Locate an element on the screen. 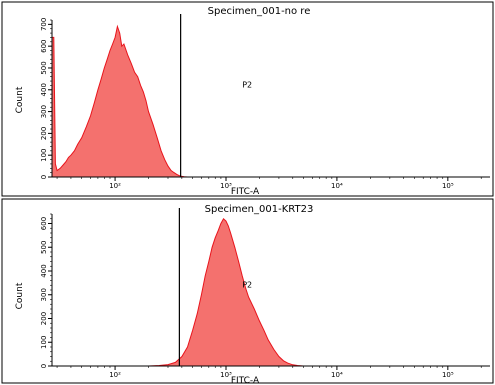  y-tick-label: 700 is located at coordinates (44, 24).